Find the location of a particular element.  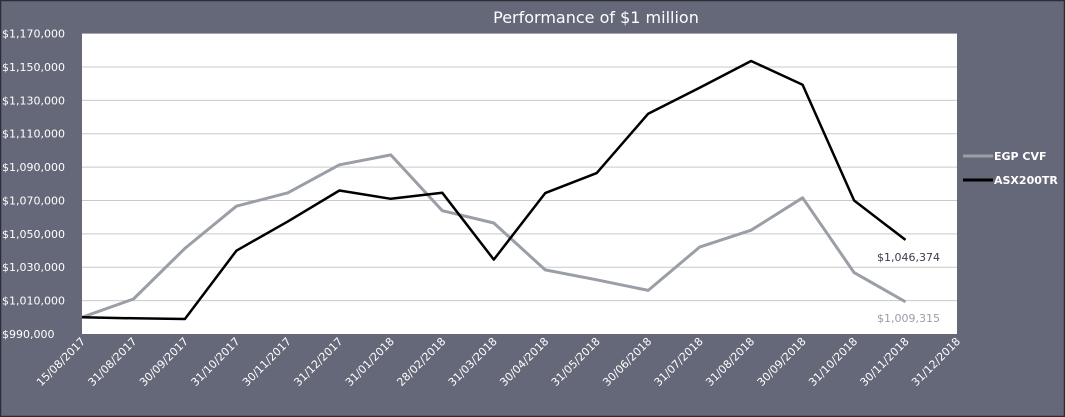

y-tick-label: $1,010,000 is located at coordinates (33, 301).